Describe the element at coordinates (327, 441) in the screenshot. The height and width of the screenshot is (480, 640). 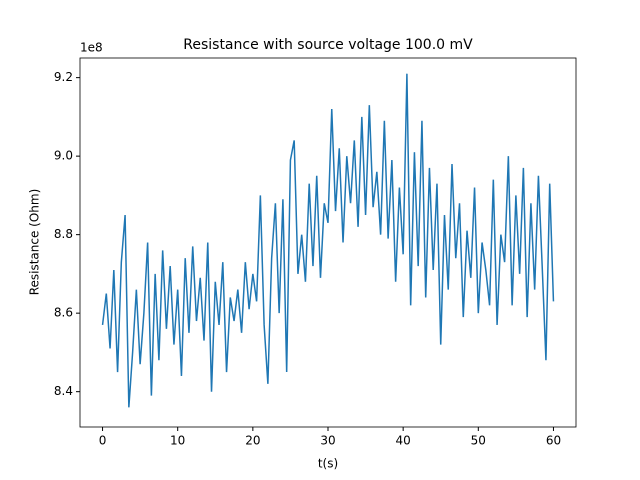
I see `x-tick-label: 30` at that location.